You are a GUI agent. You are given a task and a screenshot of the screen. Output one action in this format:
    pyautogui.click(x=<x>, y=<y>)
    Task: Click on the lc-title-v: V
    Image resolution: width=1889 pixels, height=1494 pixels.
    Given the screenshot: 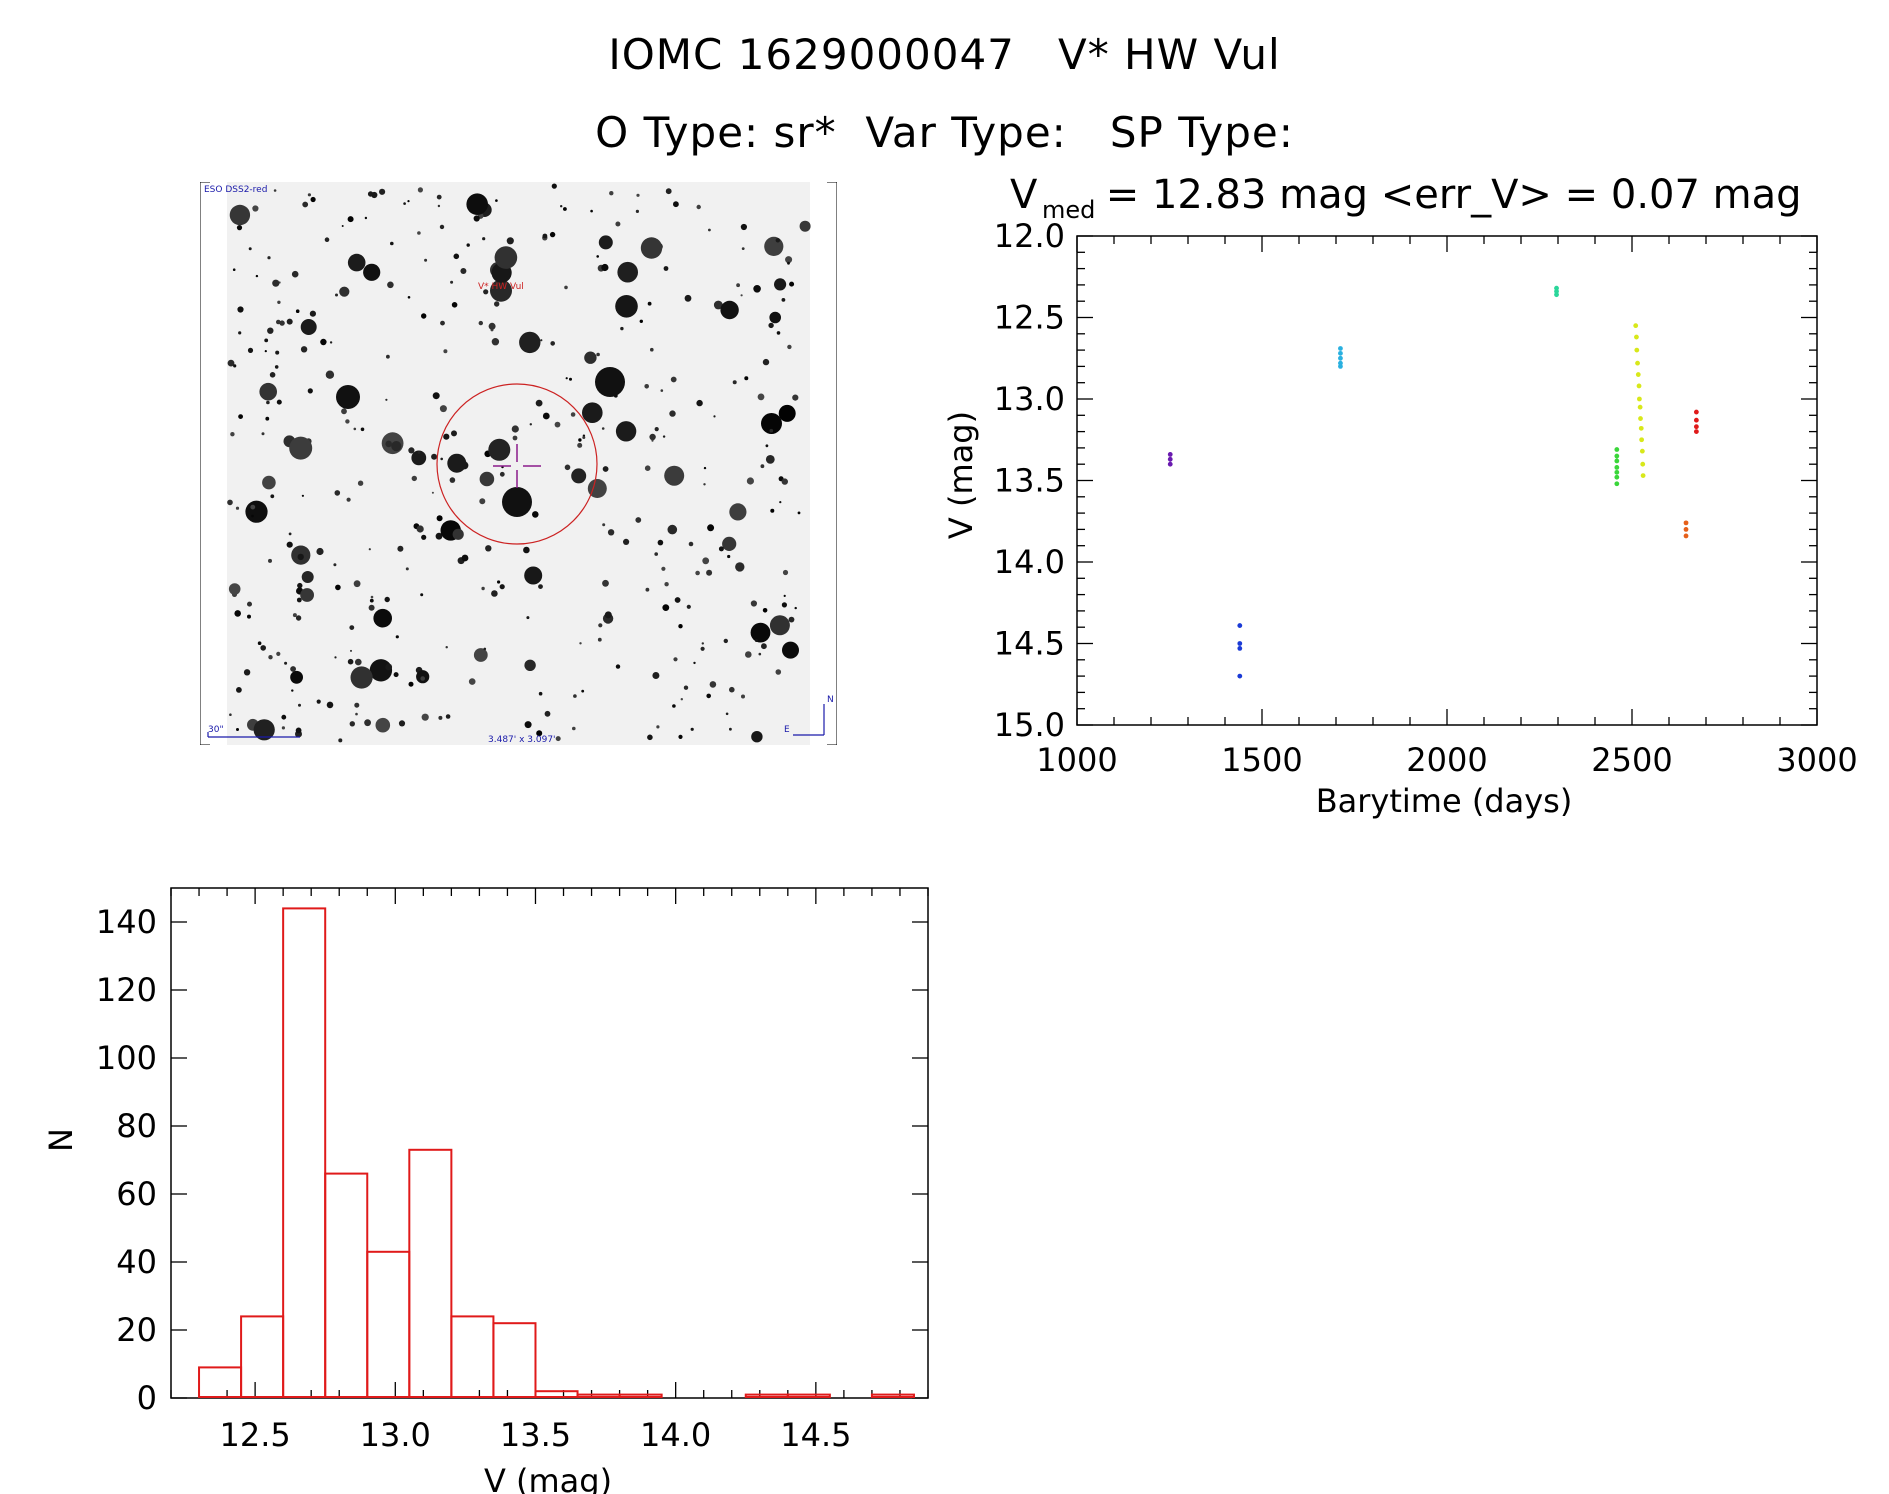 What is the action you would take?
    pyautogui.click(x=1024, y=195)
    